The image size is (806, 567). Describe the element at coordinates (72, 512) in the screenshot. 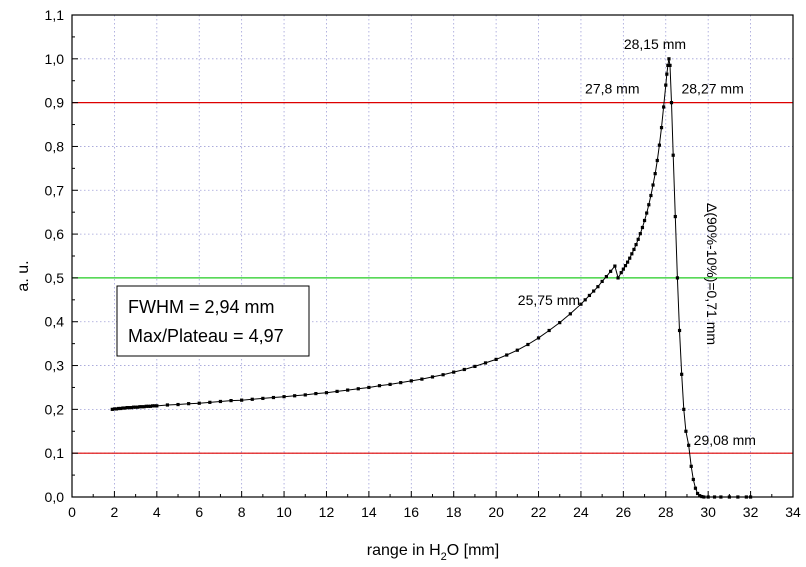

I see `x-tick-label: 0` at that location.